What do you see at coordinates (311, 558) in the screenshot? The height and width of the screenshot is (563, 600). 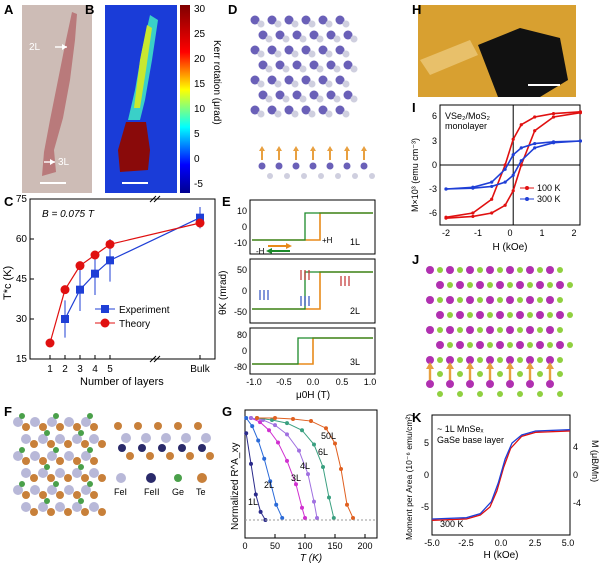 I see `x-axis-label: T (K)` at bounding box center [311, 558].